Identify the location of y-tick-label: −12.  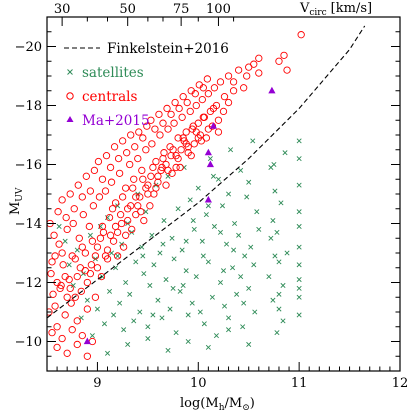
(28, 283).